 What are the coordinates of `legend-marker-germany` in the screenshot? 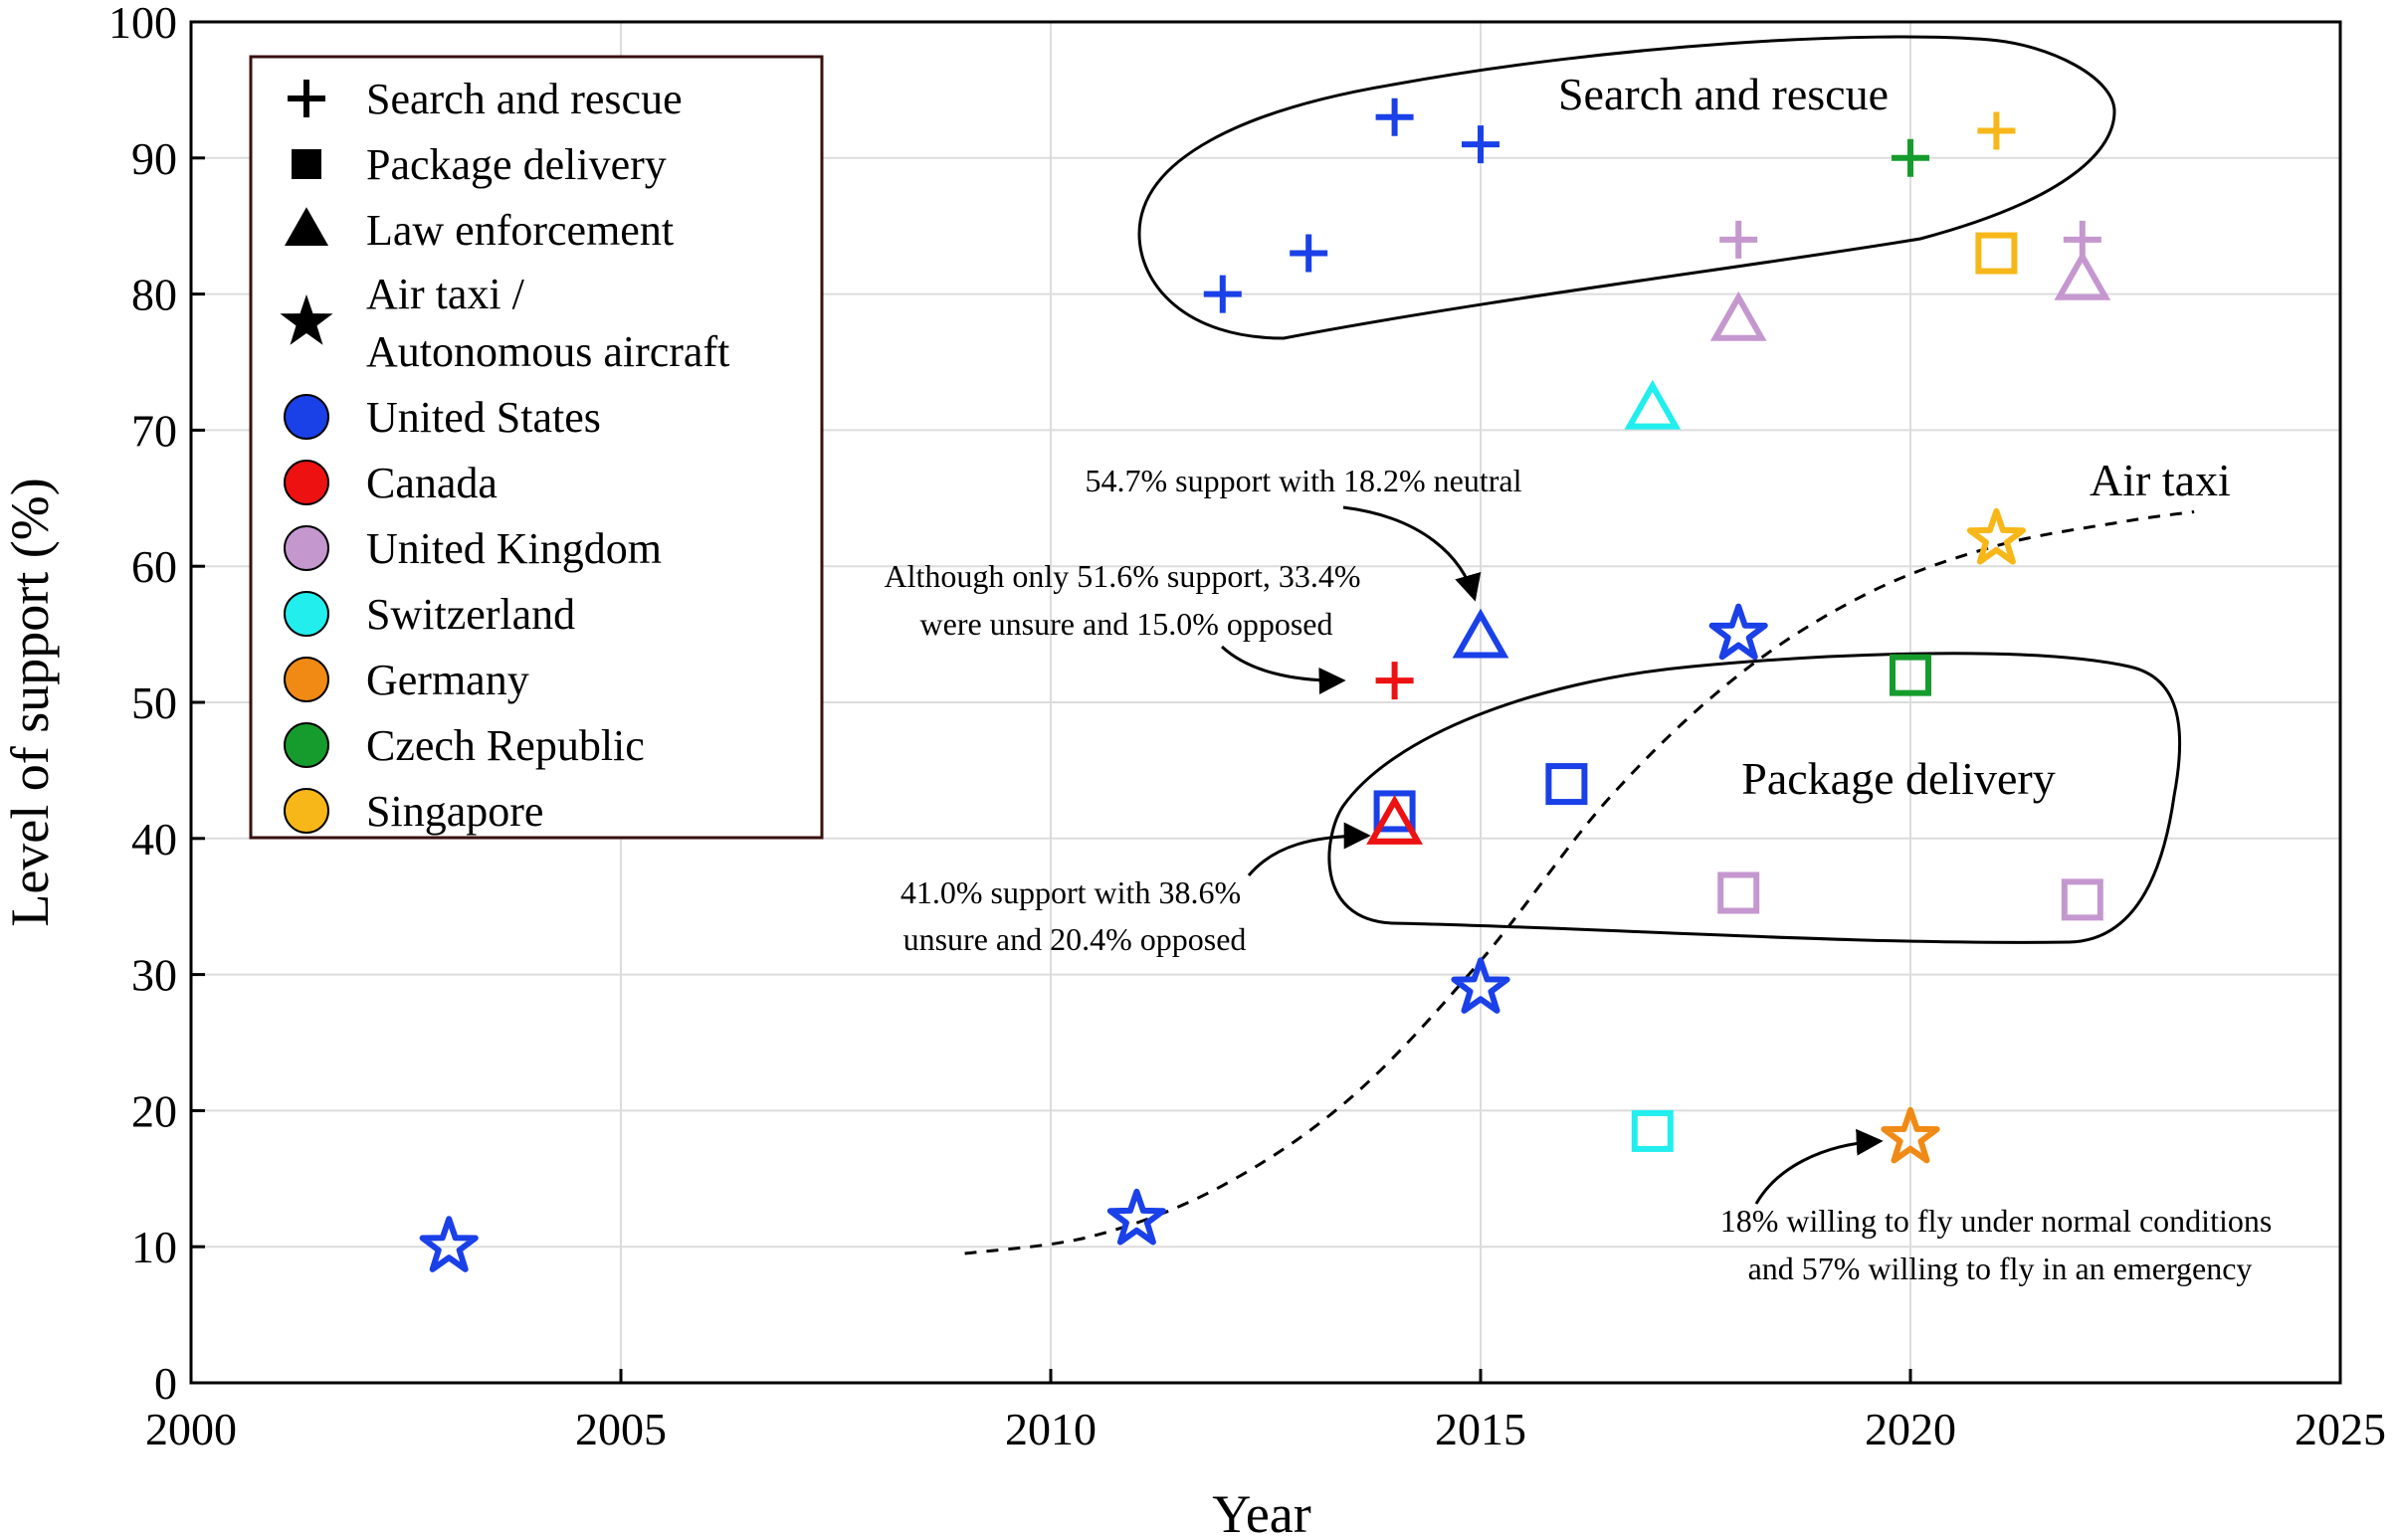 It's located at (306, 679).